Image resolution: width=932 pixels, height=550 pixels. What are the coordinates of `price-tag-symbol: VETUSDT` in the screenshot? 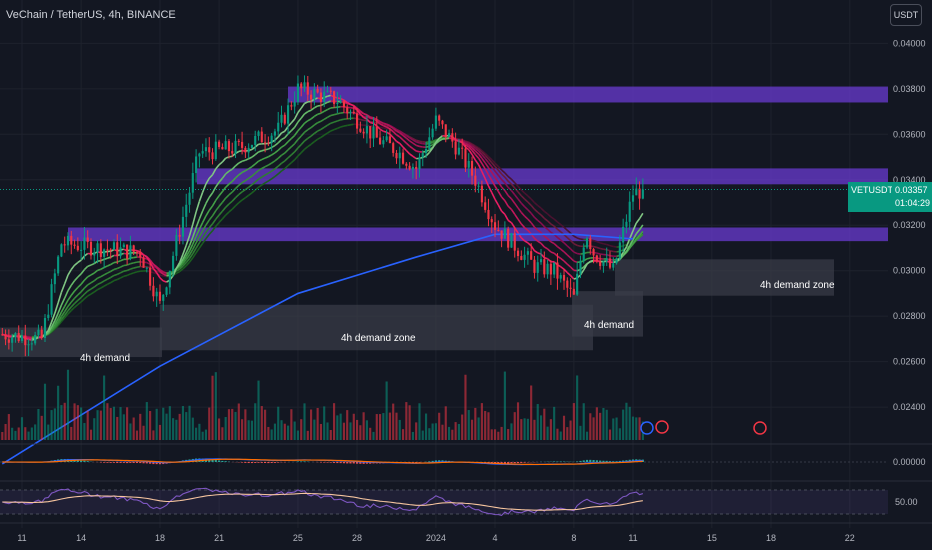 It's located at (872, 190).